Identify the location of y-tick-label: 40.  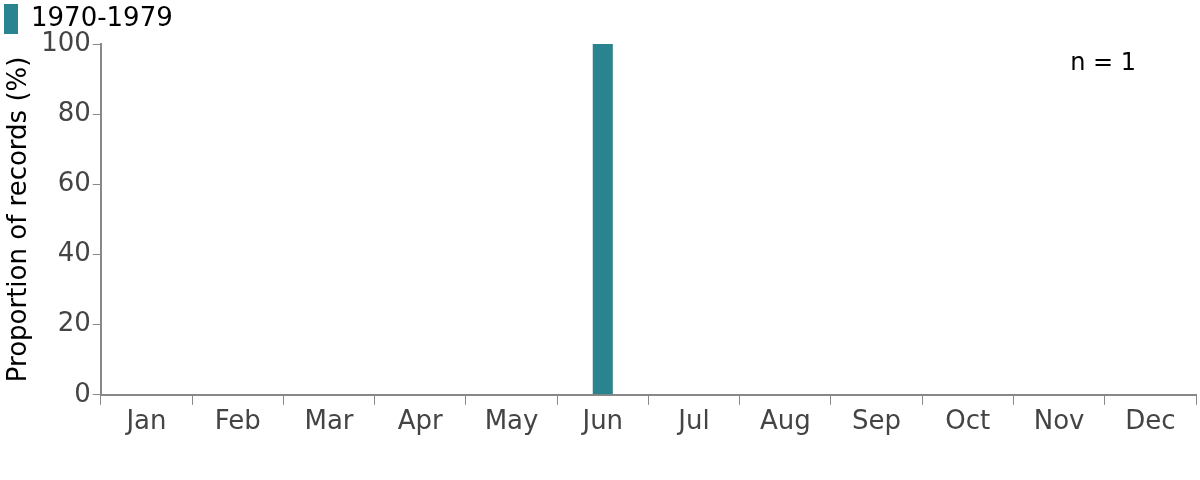
(74, 252).